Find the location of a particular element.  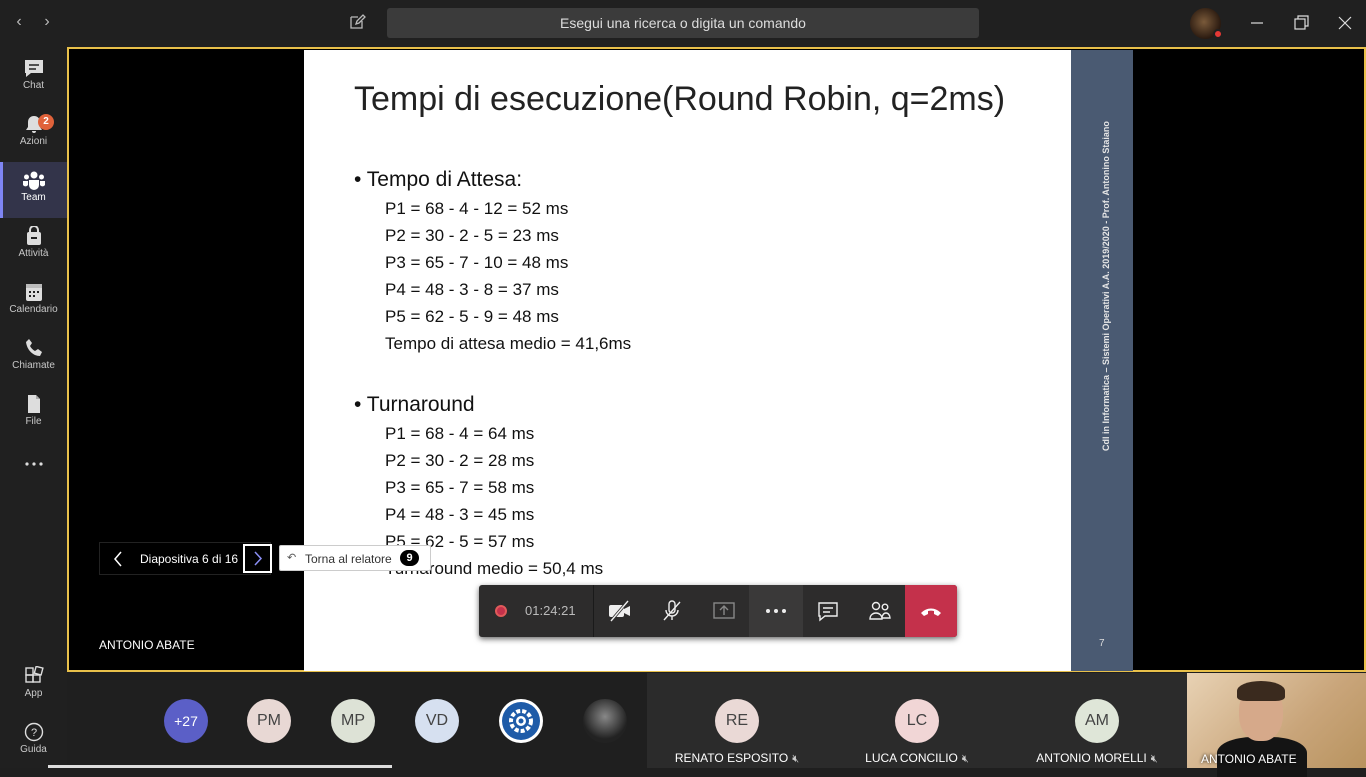

minimize-icon is located at coordinates (1257, 23).